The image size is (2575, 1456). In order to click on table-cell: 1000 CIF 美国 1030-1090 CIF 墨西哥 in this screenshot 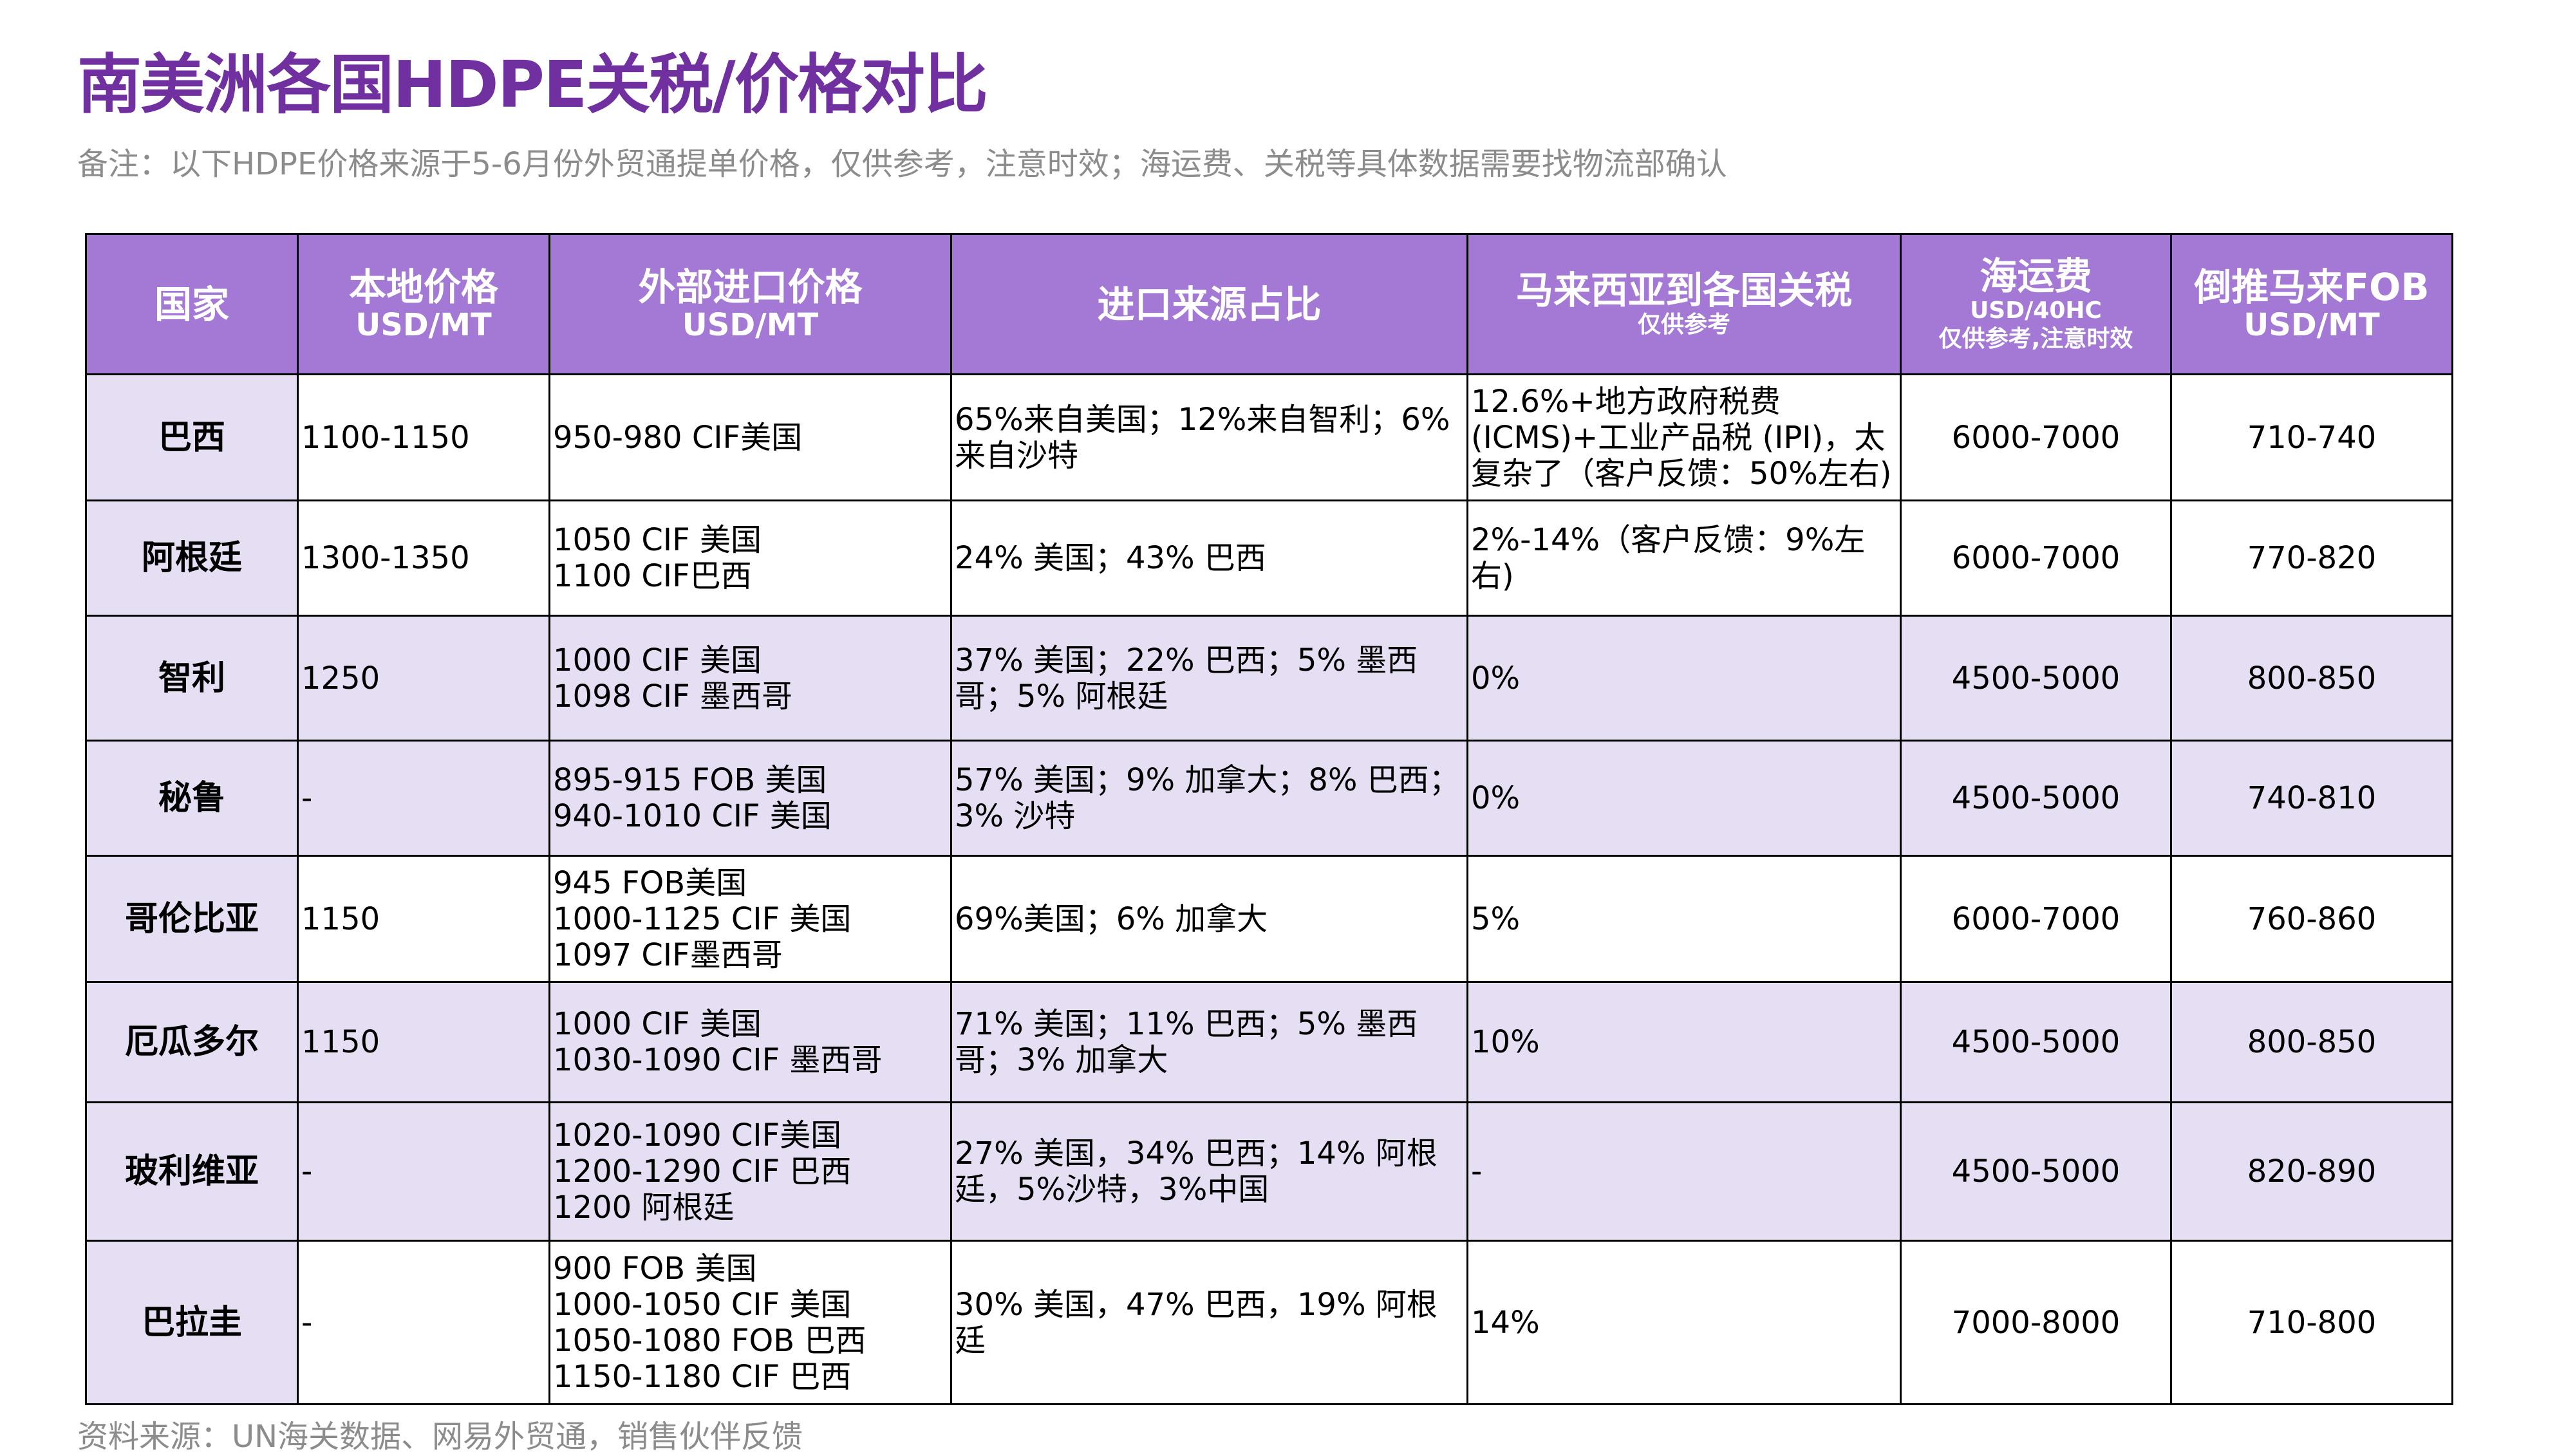, I will do `click(750, 1042)`.